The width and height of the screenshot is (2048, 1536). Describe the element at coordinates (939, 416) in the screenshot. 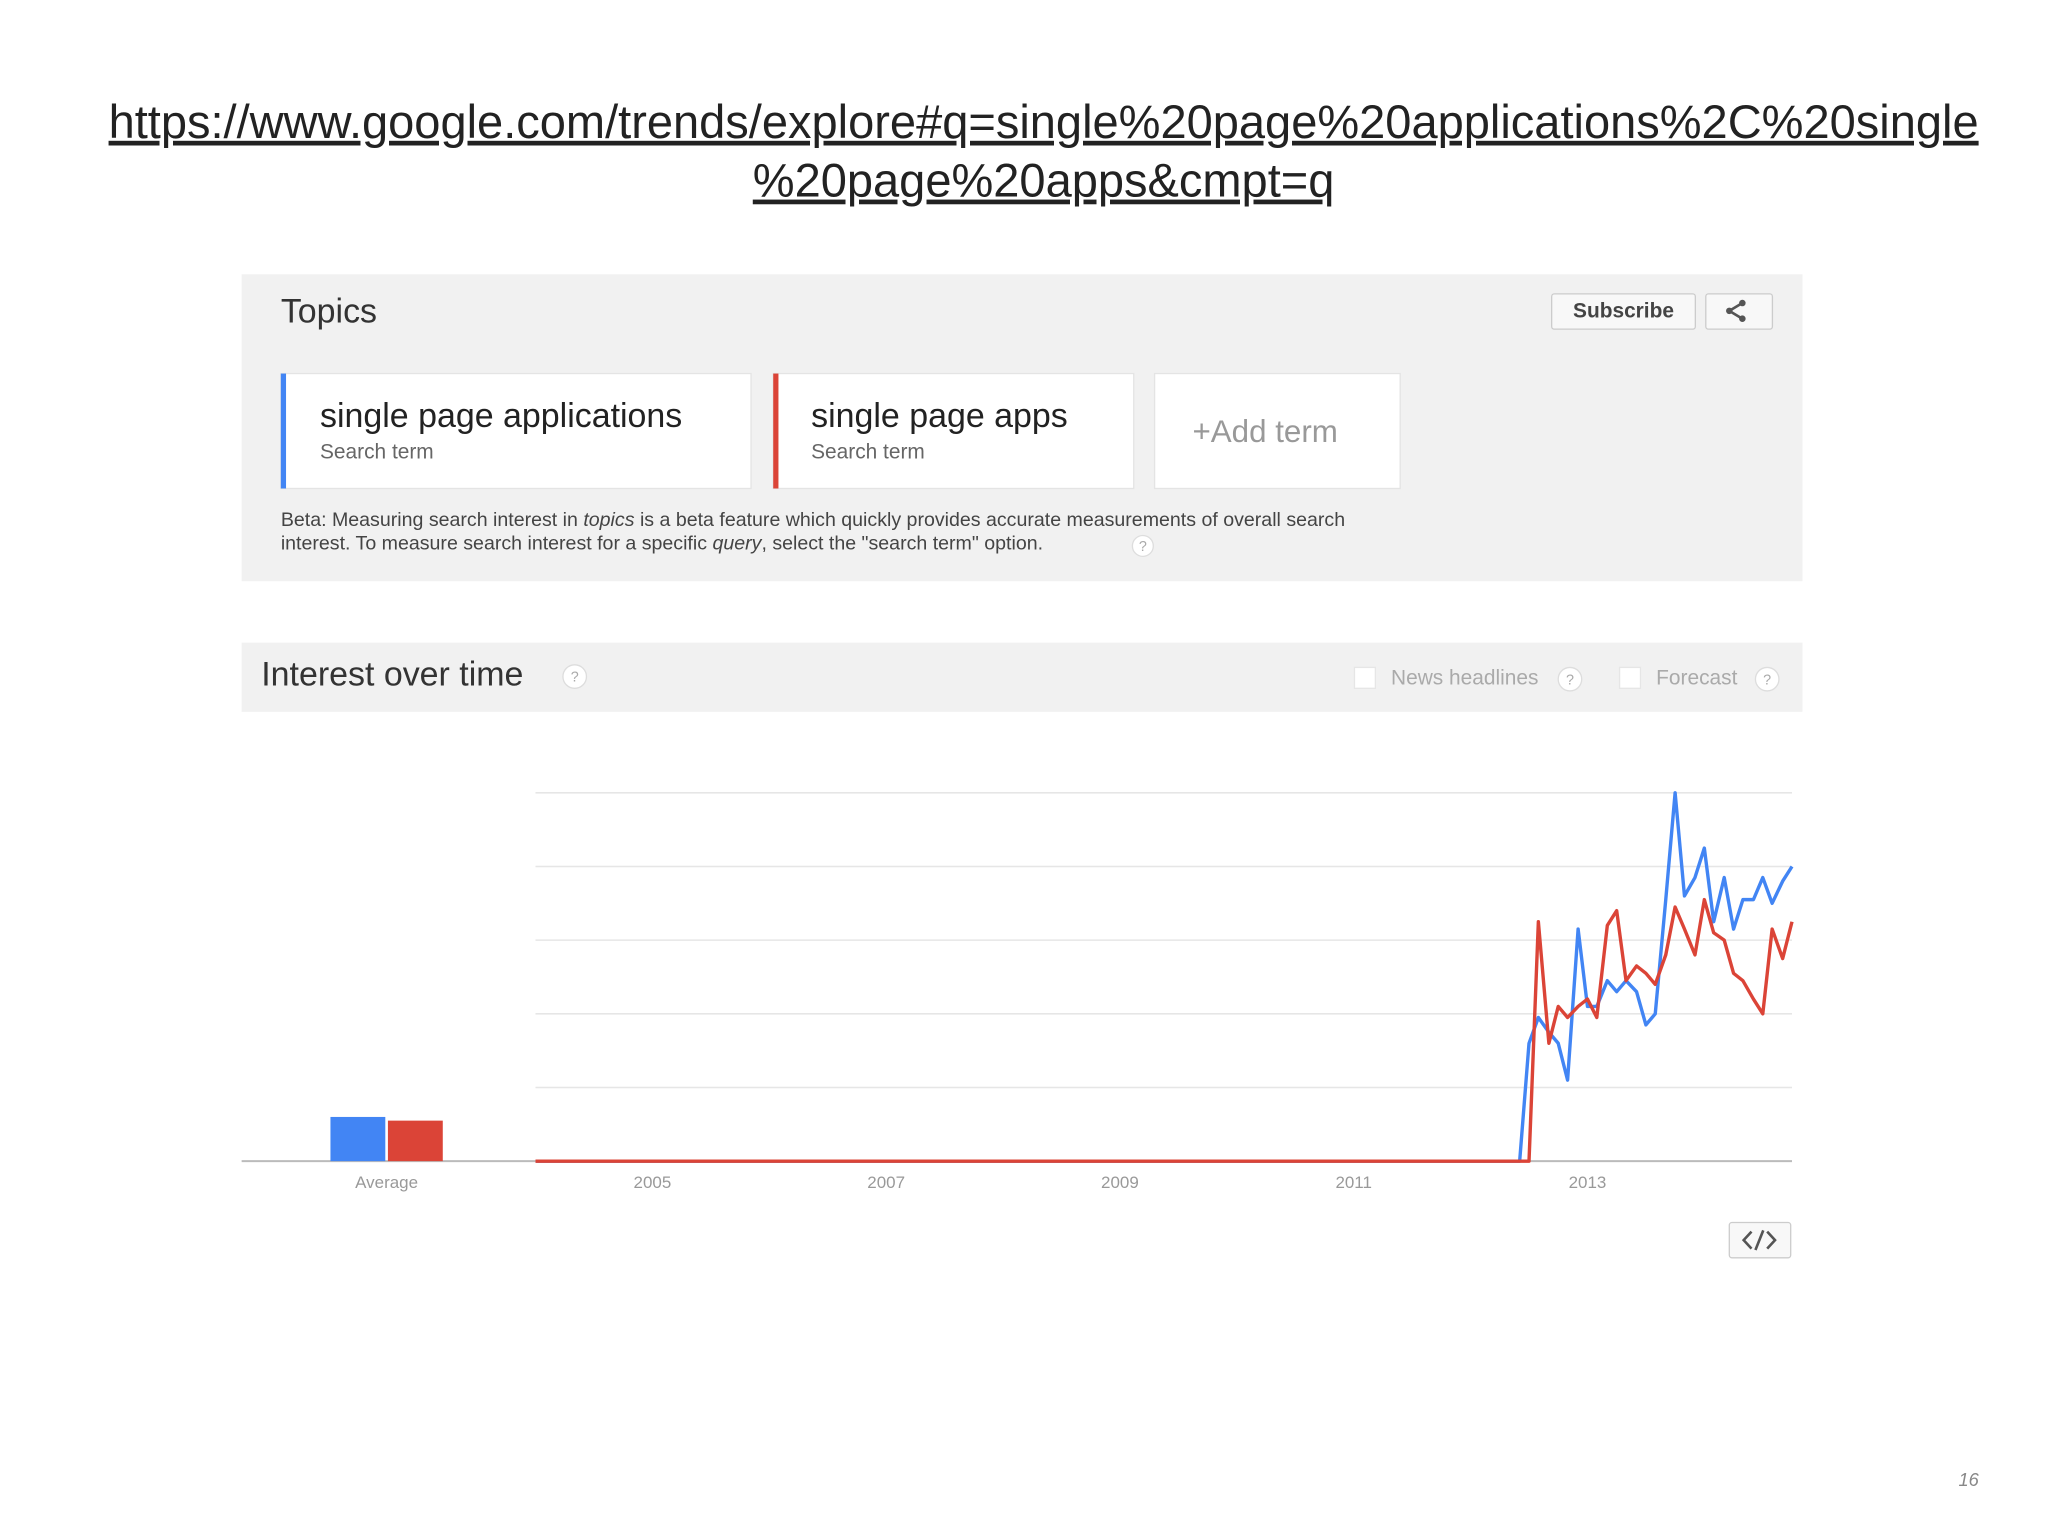

I see `term-name: single page apps` at that location.